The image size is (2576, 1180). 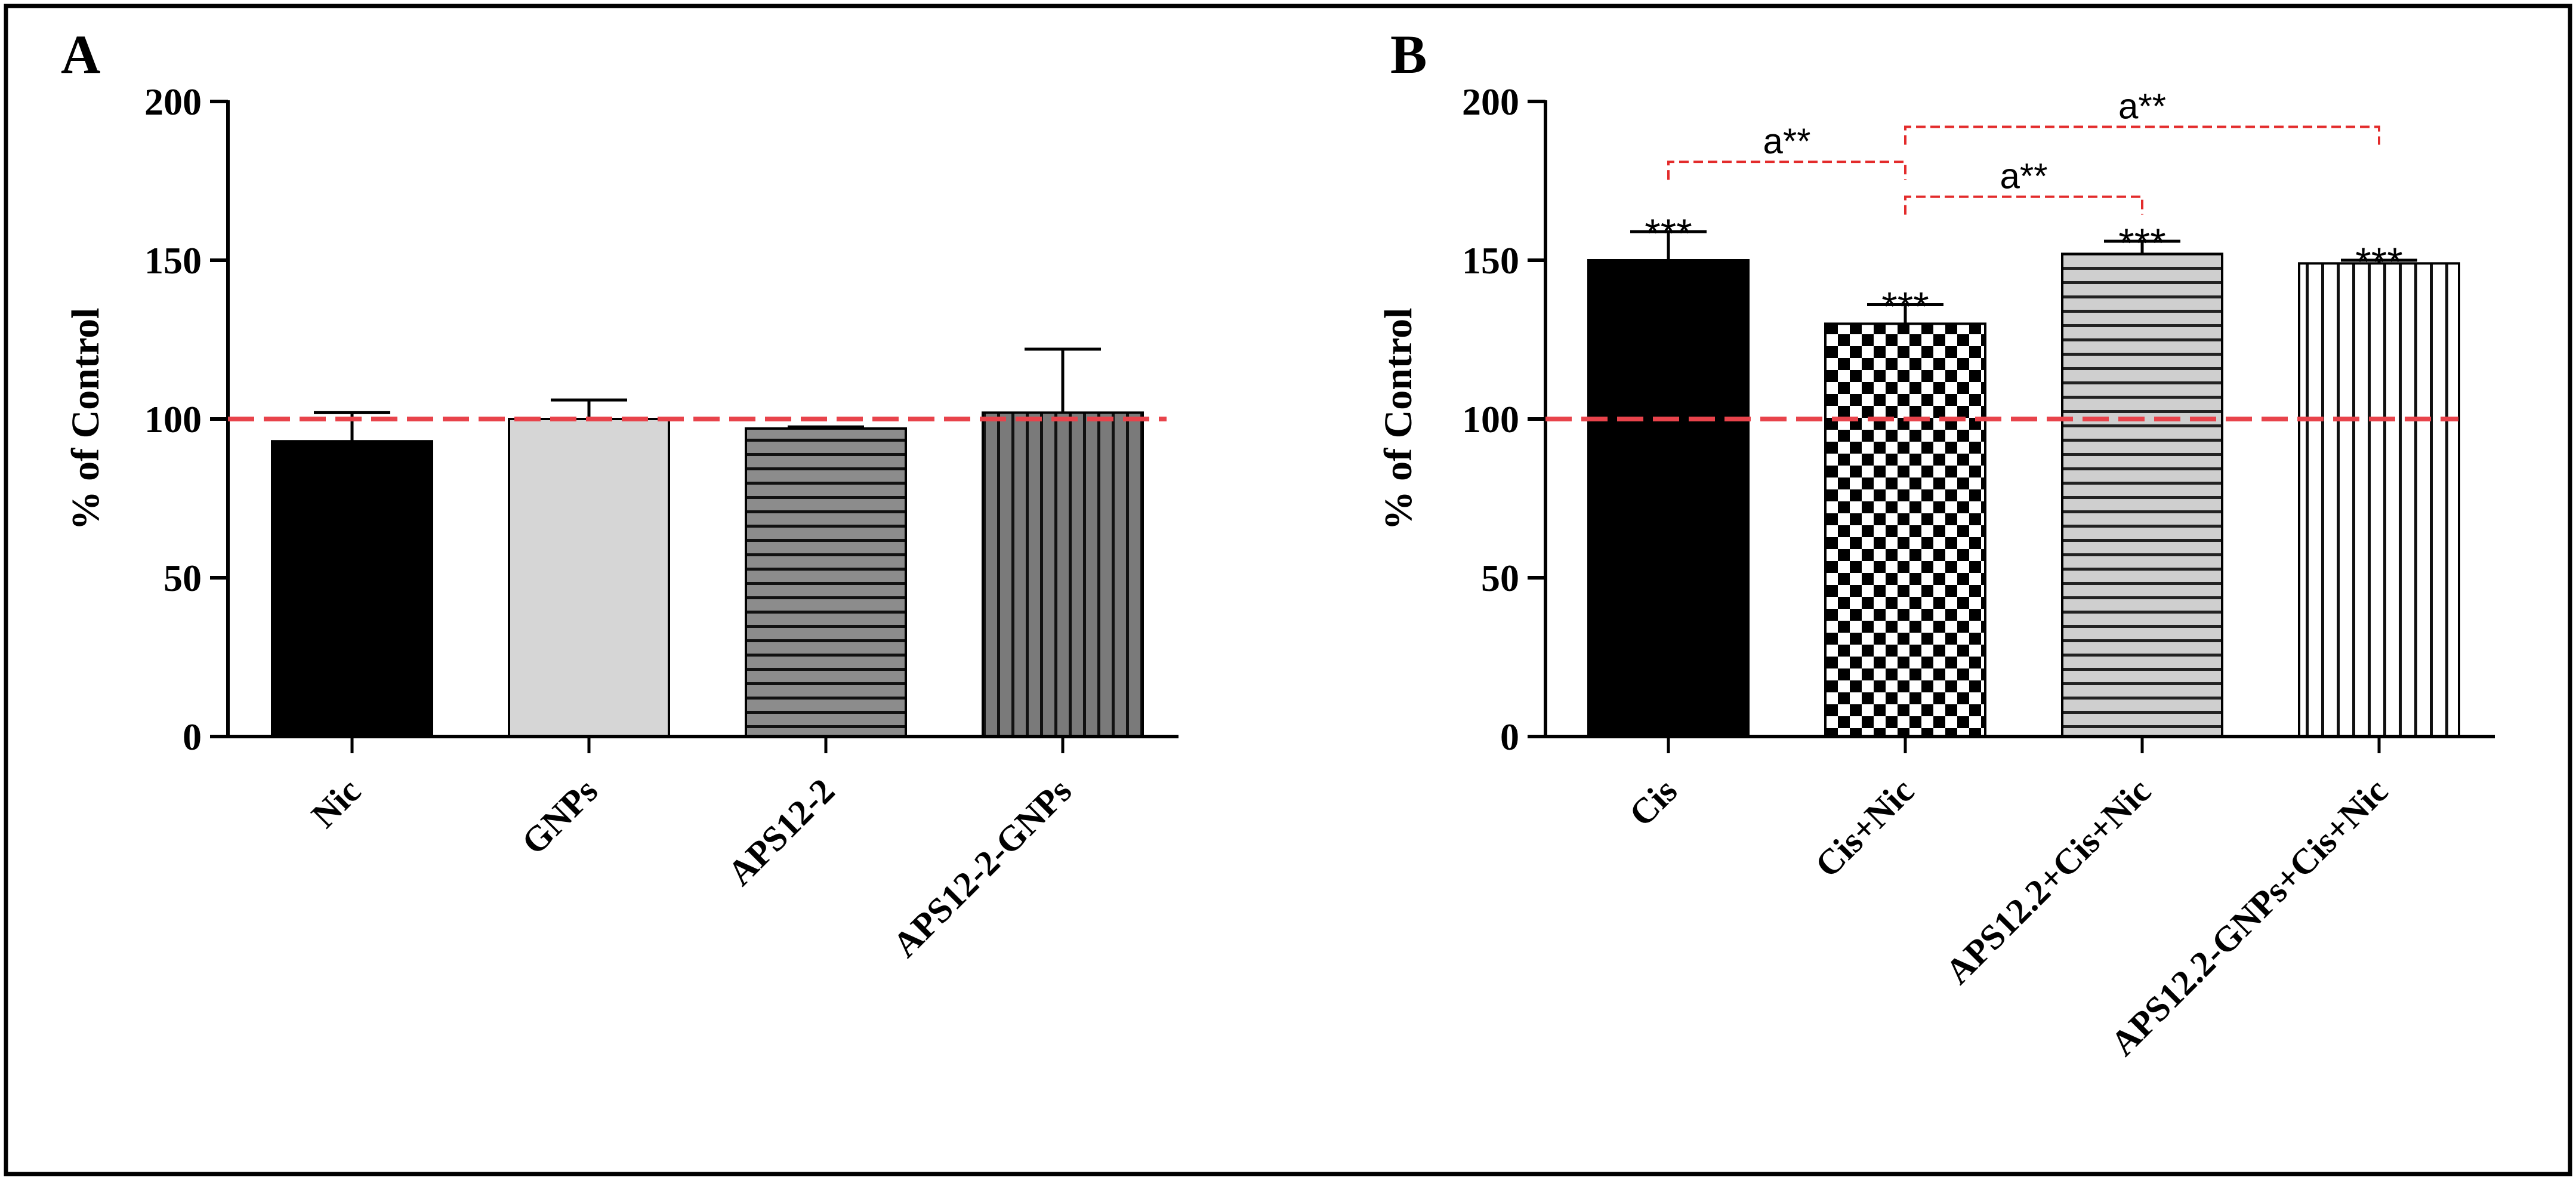 What do you see at coordinates (1409, 55) in the screenshot?
I see `panel-label: B` at bounding box center [1409, 55].